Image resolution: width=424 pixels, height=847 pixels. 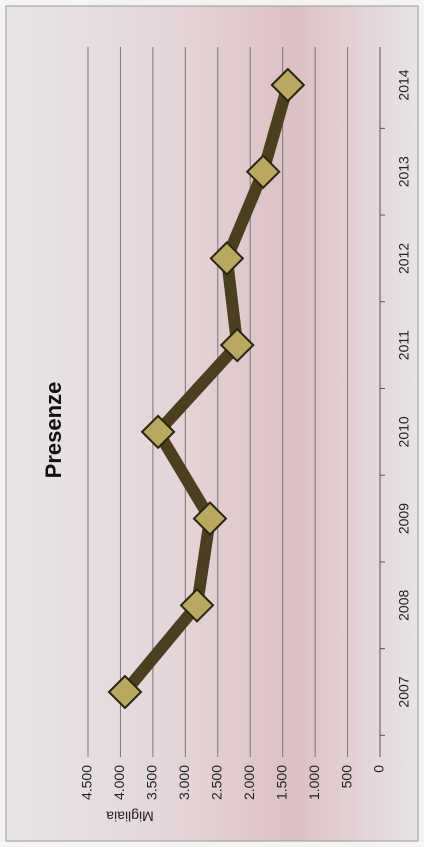 What do you see at coordinates (184, 782) in the screenshot?
I see `y-tick-label: 3.000` at bounding box center [184, 782].